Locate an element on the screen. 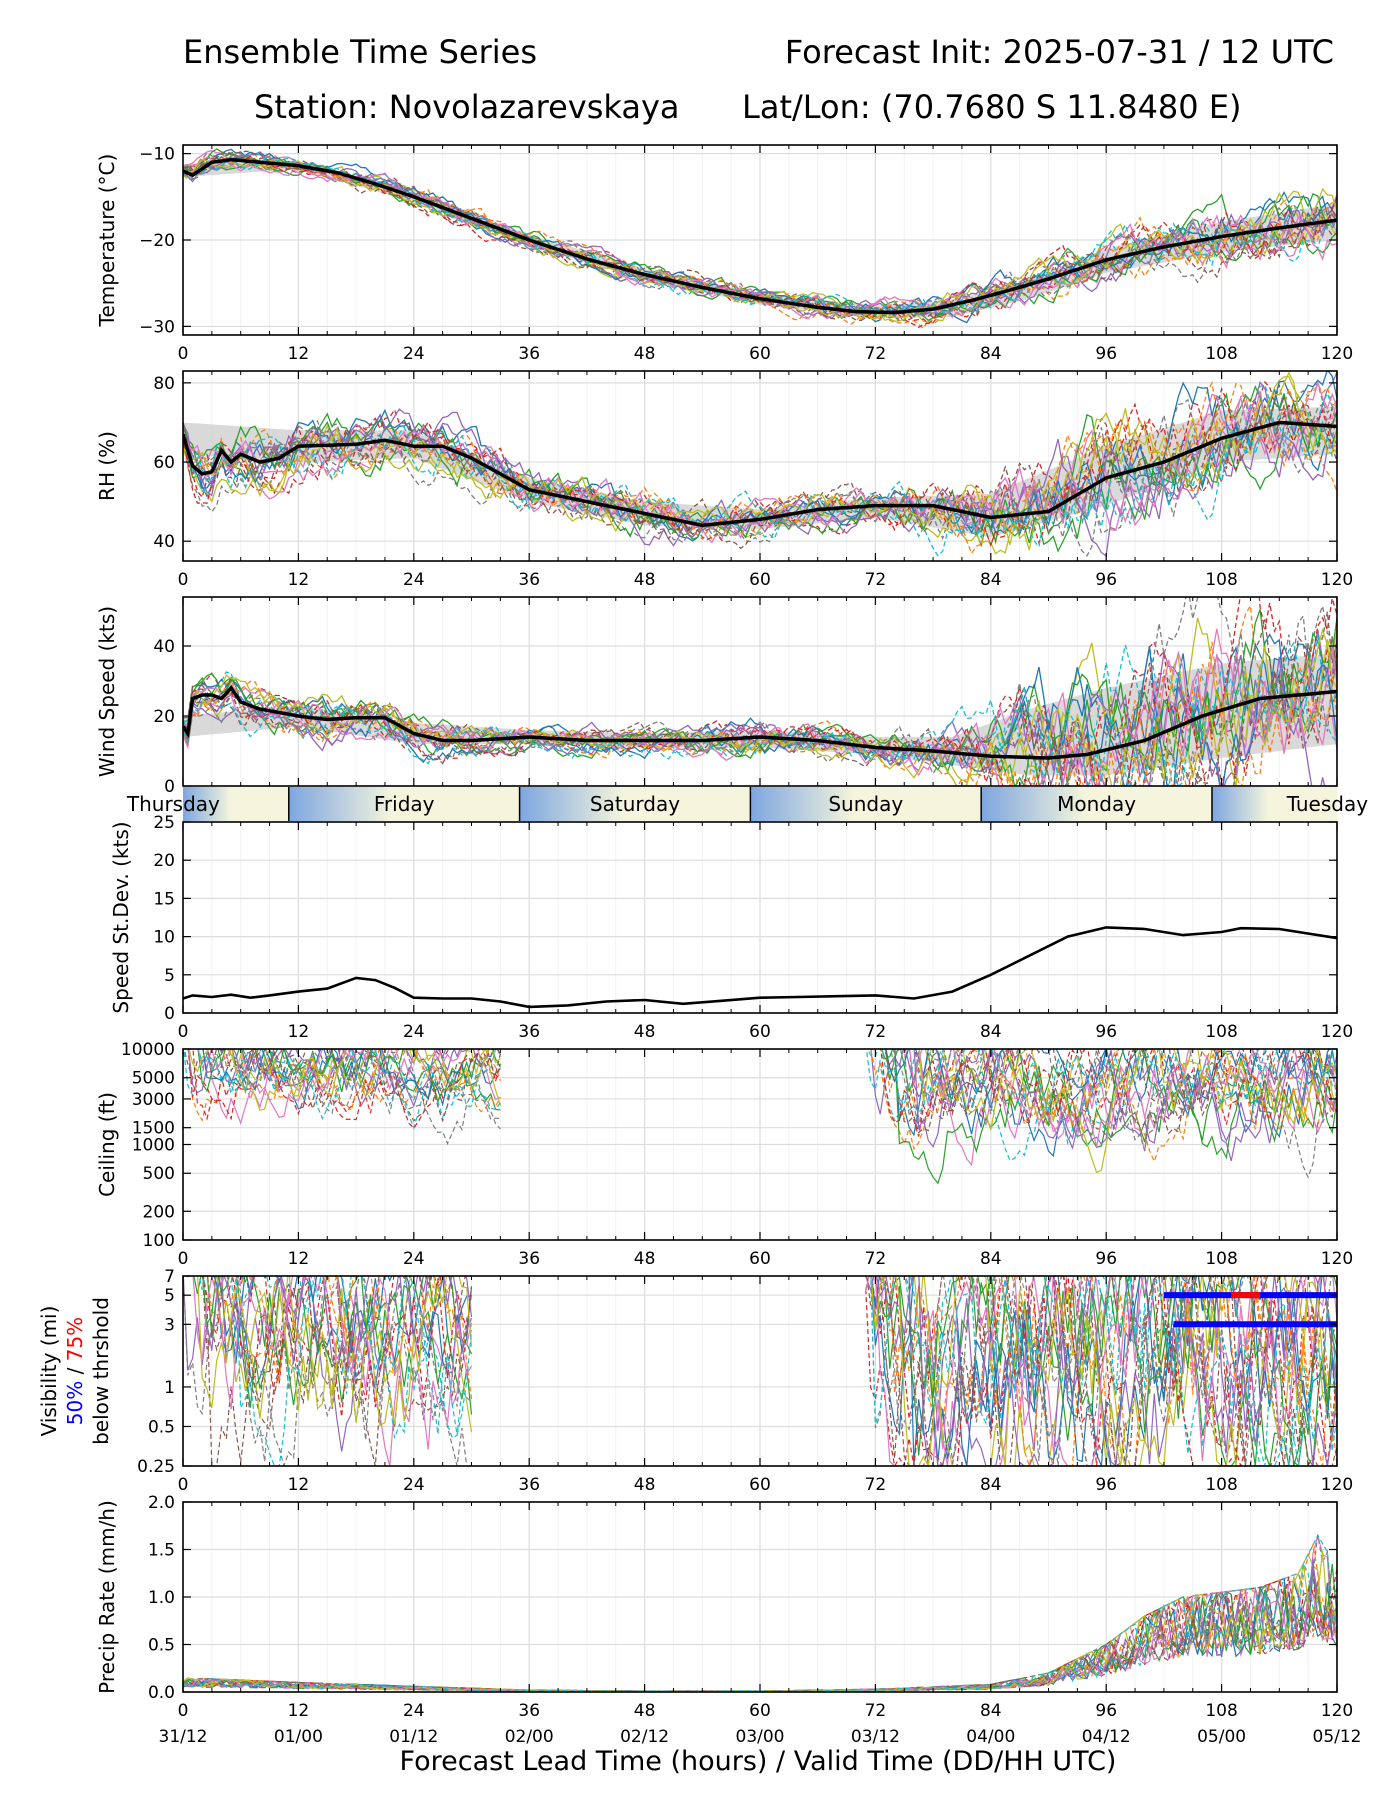 This screenshot has width=1400, height=1800. panel-1: 0 12 24 36 48 60 72 84 96 108 120 40 60 80 RH (%) is located at coordinates (724, 480).